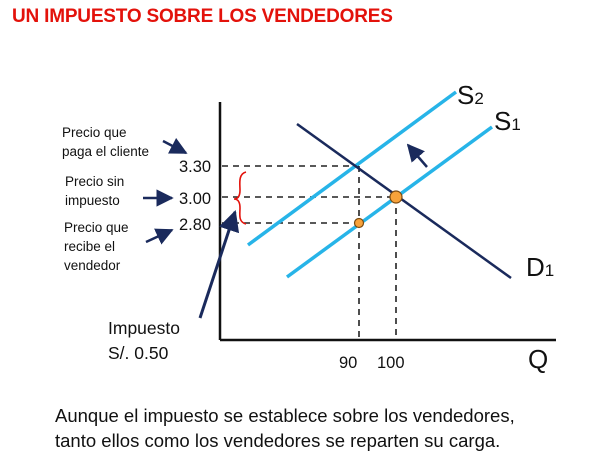  What do you see at coordinates (175, 146) in the screenshot?
I see `buyer-price-arrow-icon` at bounding box center [175, 146].